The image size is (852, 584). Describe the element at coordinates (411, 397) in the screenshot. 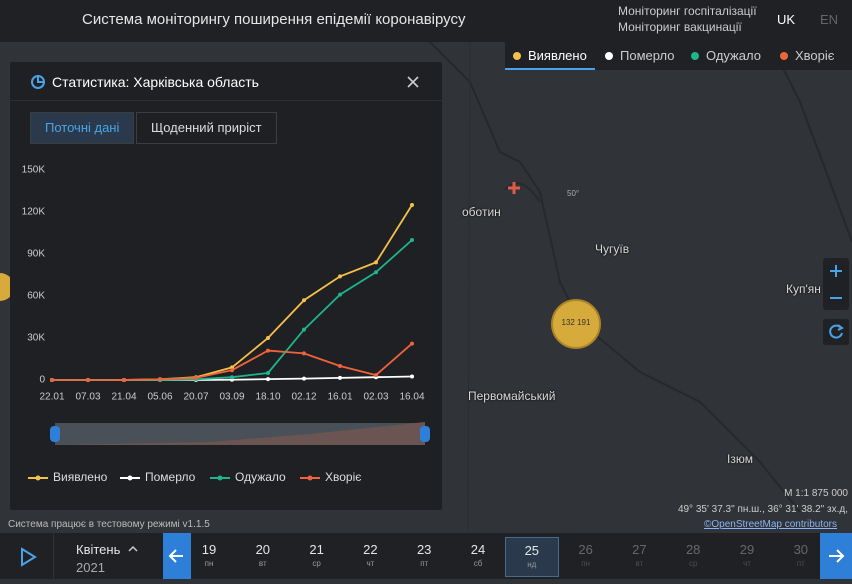

I see `x-tick-label: 16.04` at that location.